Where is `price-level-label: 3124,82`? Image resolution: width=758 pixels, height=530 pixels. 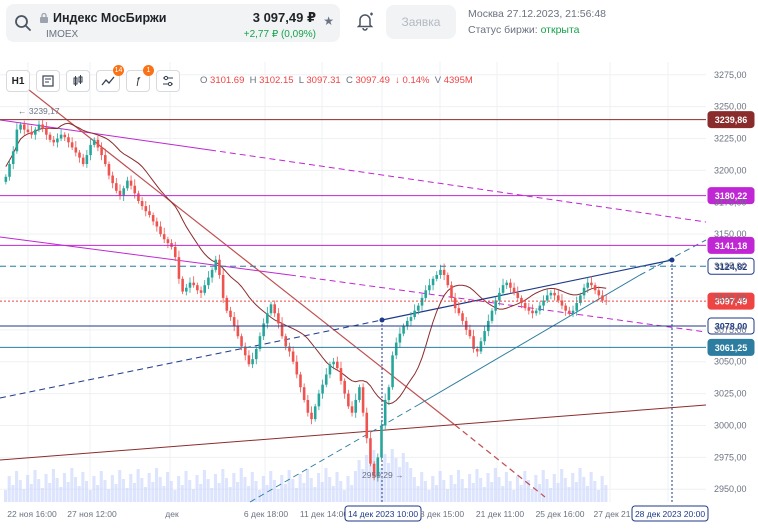 price-level-label: 3124,82 is located at coordinates (731, 267).